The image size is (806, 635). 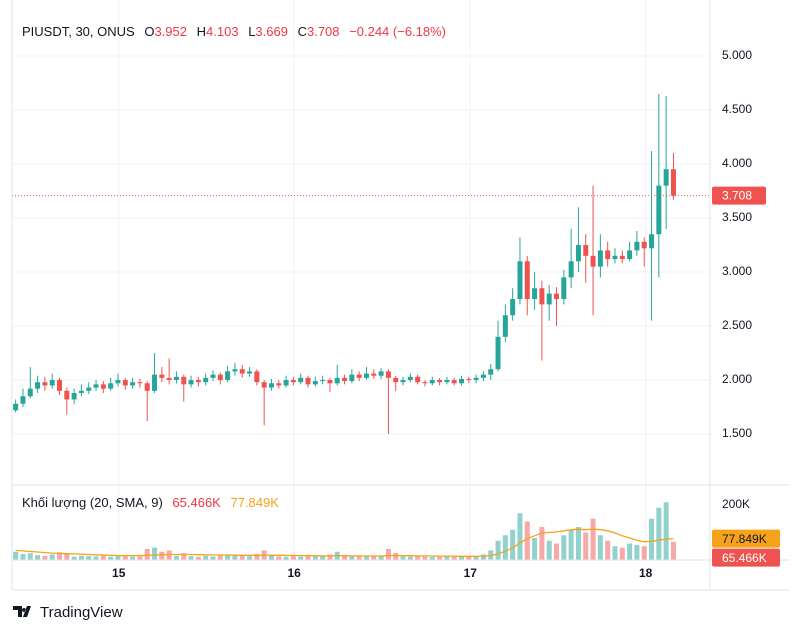 What do you see at coordinates (294, 573) in the screenshot?
I see `x-tick-label: 16` at bounding box center [294, 573].